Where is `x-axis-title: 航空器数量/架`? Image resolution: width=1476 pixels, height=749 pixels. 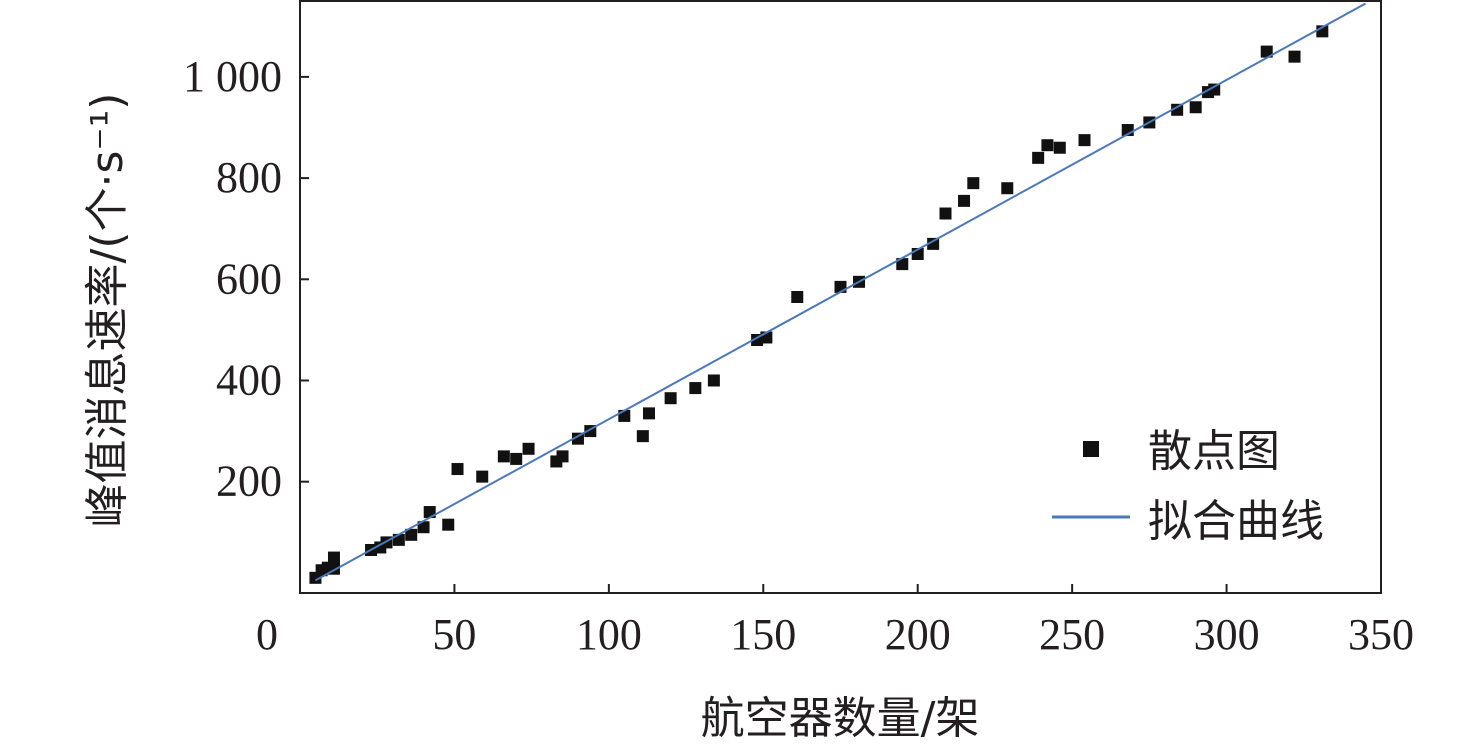 x-axis-title: 航空器数量/架 is located at coordinates (840, 718).